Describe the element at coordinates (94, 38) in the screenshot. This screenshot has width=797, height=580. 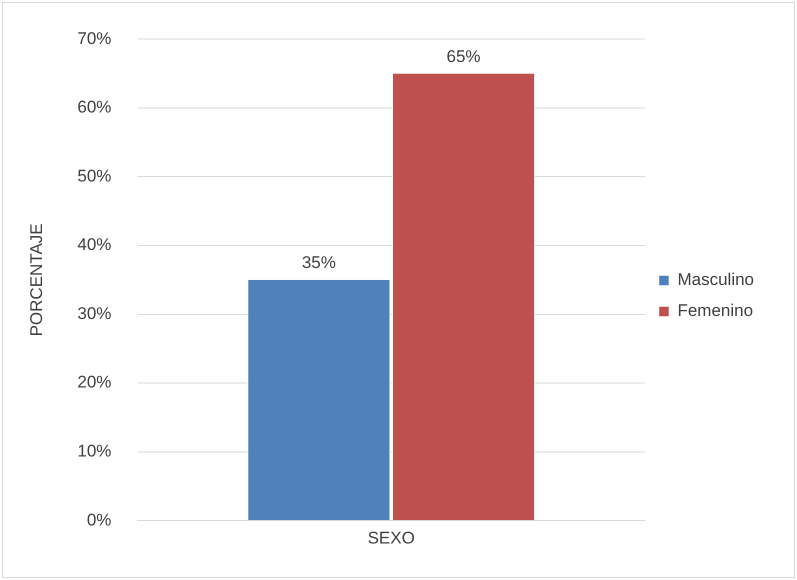
I see `y-tick-label: 70%` at that location.